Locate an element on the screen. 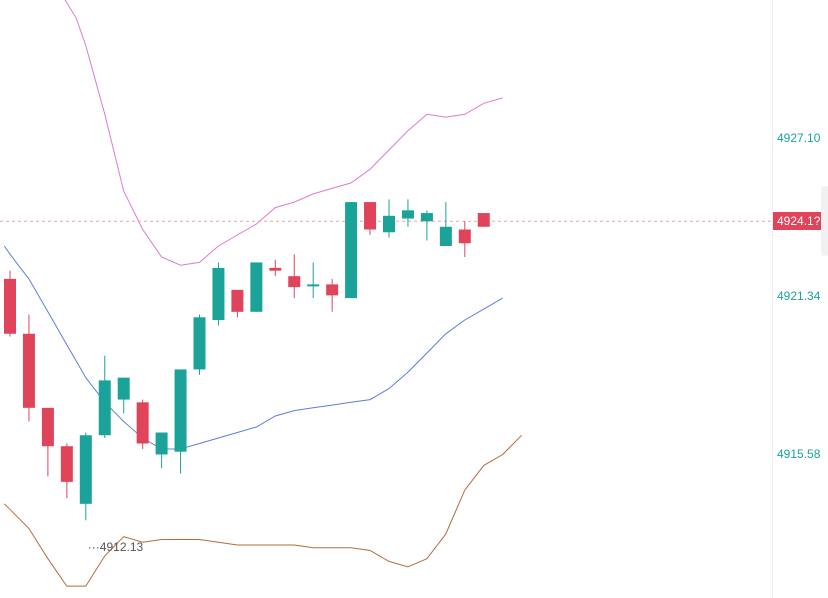  price-axis: 4927.10 4921.34 4915.58 4924.1? is located at coordinates (800, 299).